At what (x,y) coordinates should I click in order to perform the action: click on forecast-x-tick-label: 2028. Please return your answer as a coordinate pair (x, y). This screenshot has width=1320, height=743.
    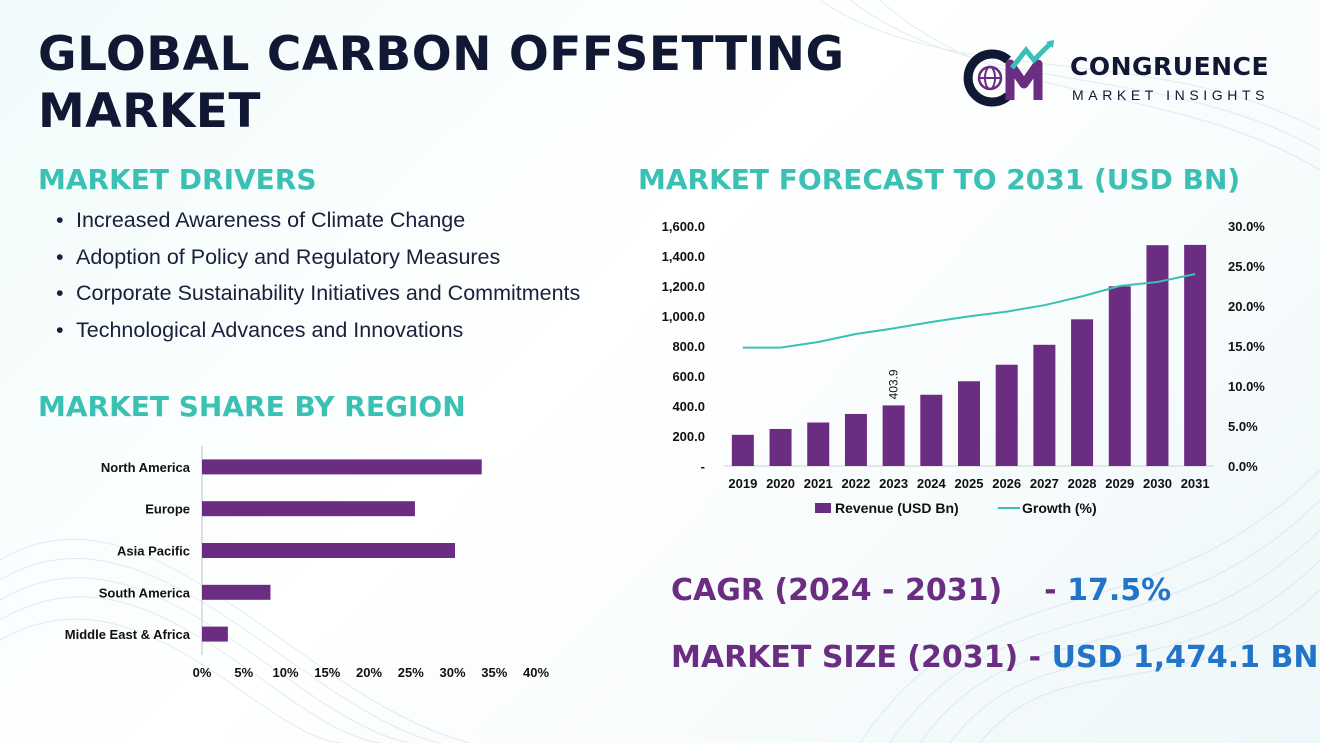
    Looking at the image, I should click on (1082, 483).